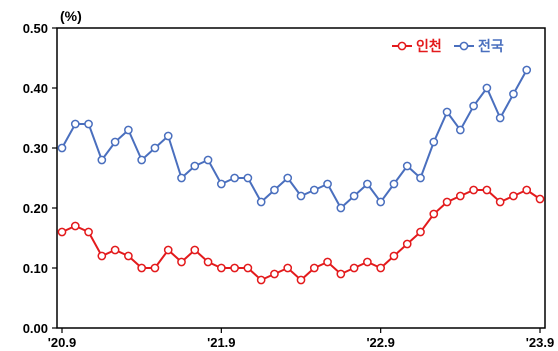 The height and width of the screenshot is (351, 558). Describe the element at coordinates (35, 148) in the screenshot. I see `y-tick-label: 0.30` at that location.